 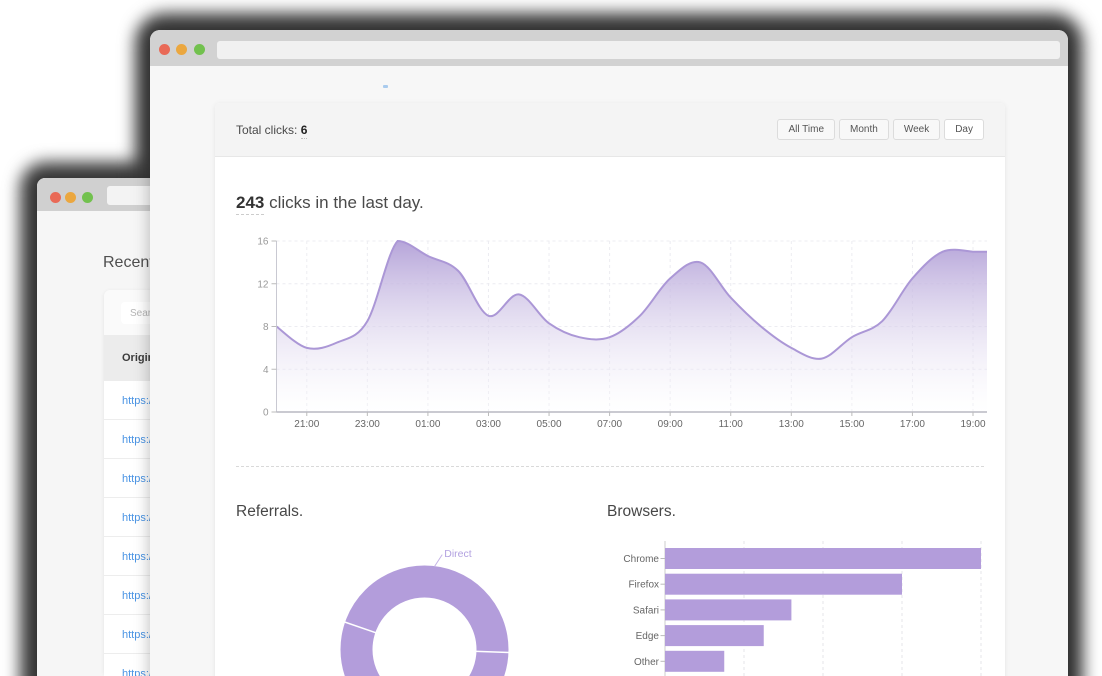 I want to click on svg-text: 0, so click(x=266, y=413).